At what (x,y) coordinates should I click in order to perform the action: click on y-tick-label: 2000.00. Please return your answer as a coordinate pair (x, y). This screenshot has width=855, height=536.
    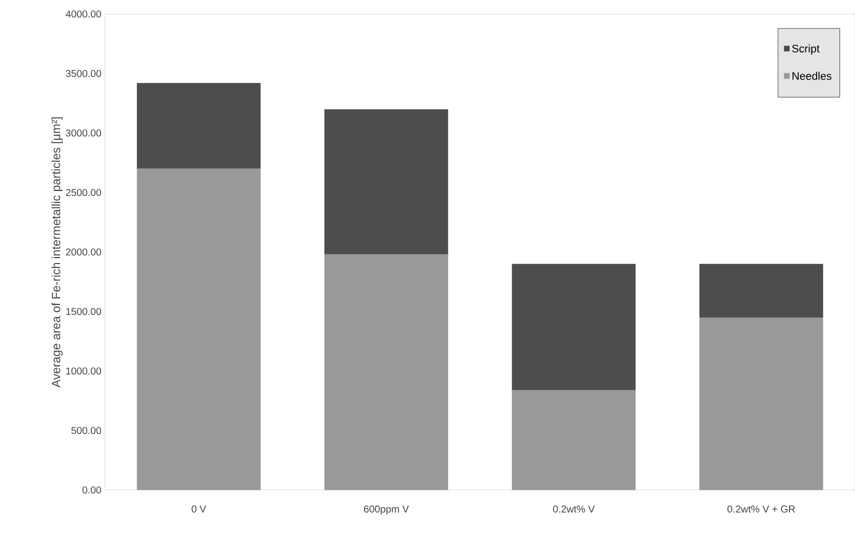
    Looking at the image, I should click on (84, 252).